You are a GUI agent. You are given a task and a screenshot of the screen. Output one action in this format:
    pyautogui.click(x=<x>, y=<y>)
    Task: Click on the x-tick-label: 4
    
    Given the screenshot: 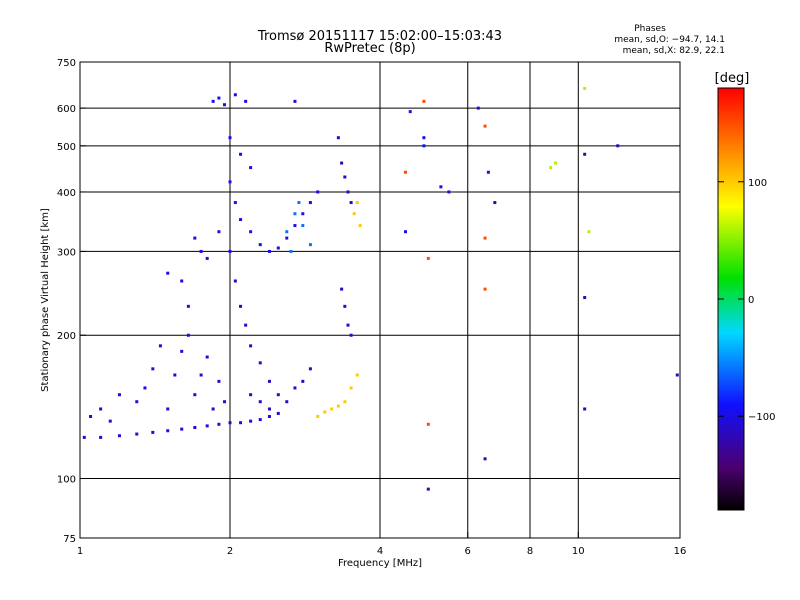 What is the action you would take?
    pyautogui.click(x=380, y=551)
    